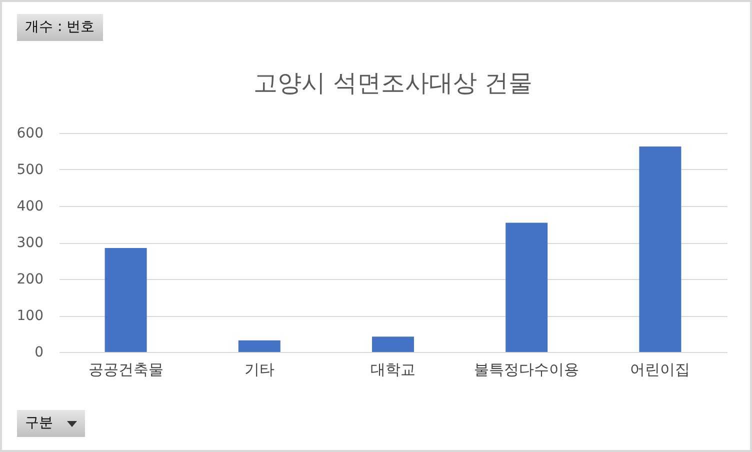 The height and width of the screenshot is (452, 752). I want to click on y-tick-label: 200, so click(30, 280).